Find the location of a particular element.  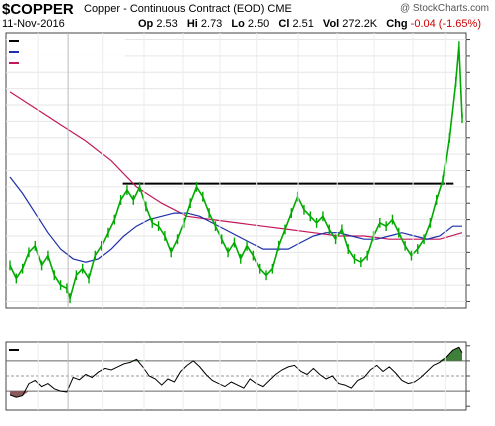

cl-label: Cl is located at coordinates (284, 24).